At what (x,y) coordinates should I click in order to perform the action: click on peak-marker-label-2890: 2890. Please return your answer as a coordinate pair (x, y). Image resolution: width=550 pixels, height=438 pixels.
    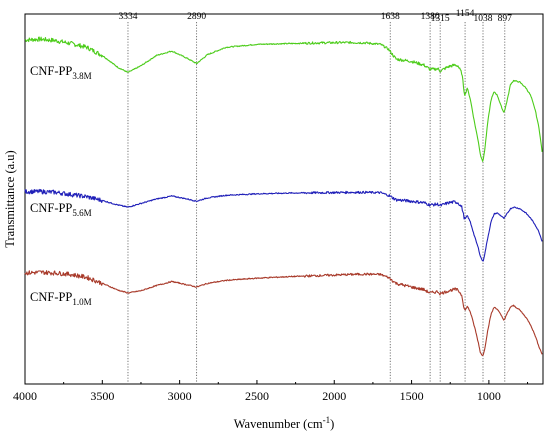
    Looking at the image, I should click on (196, 17).